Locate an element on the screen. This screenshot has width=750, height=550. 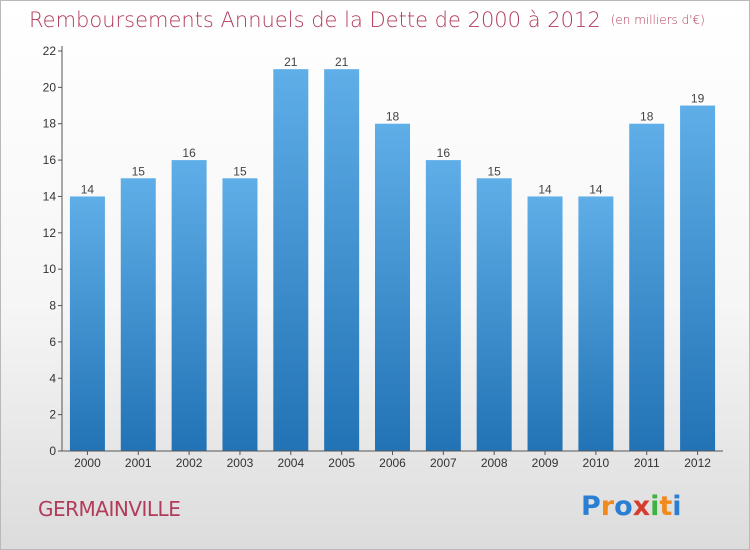
bar-2010 is located at coordinates (596, 323).